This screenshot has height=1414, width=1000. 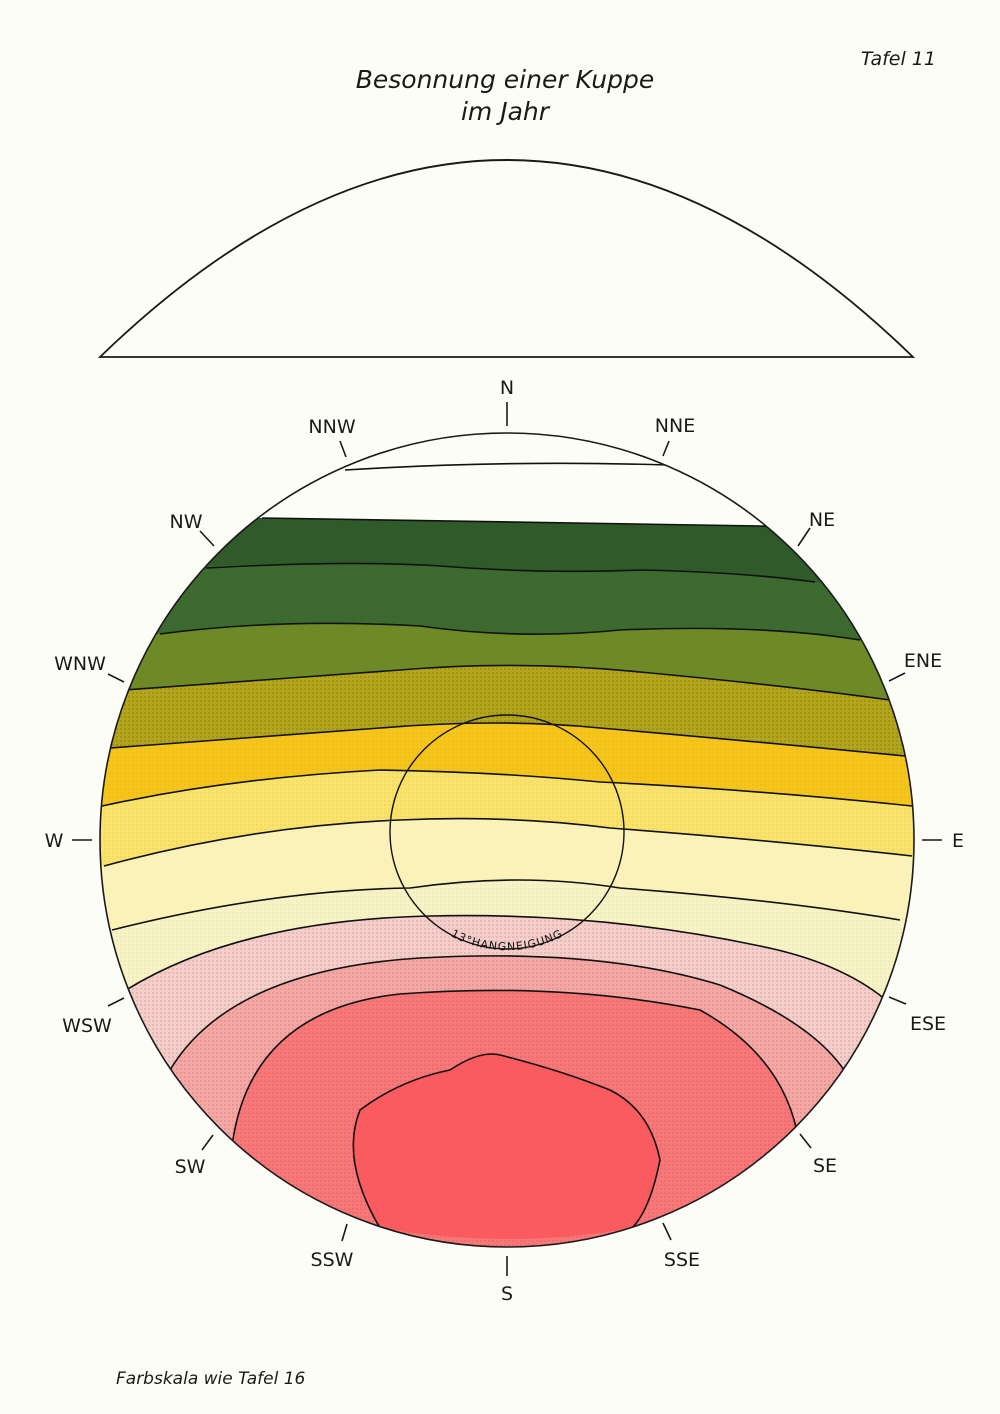 I want to click on band-strong-red, so click(x=506, y=1146).